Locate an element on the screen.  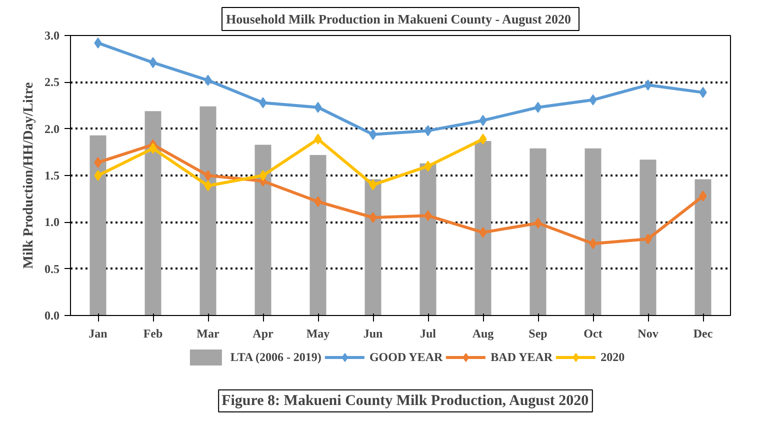
x-tick-label: Dec is located at coordinates (703, 333).